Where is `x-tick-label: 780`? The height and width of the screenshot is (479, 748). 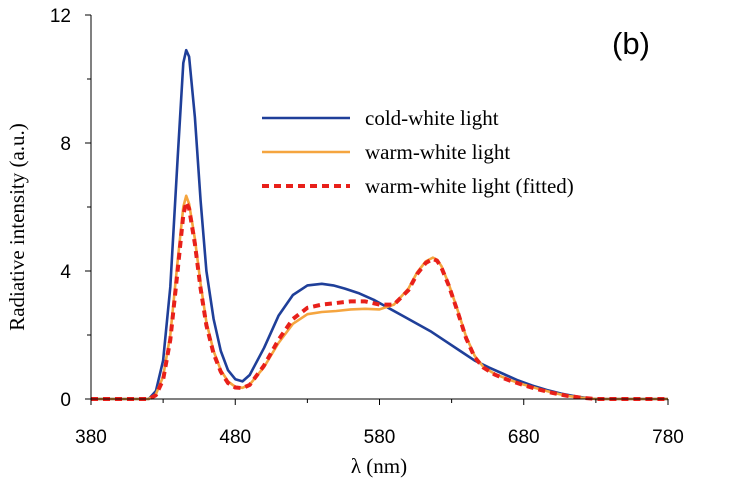 x-tick-label: 780 is located at coordinates (668, 437).